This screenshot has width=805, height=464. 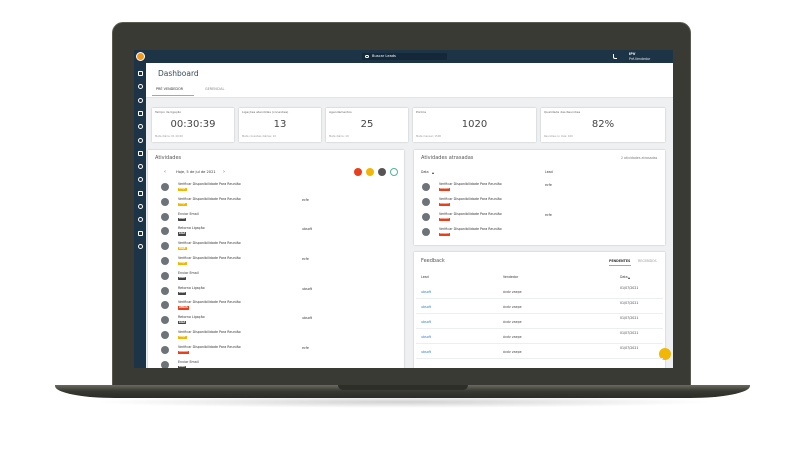 I want to click on search-box, so click(x=404, y=56).